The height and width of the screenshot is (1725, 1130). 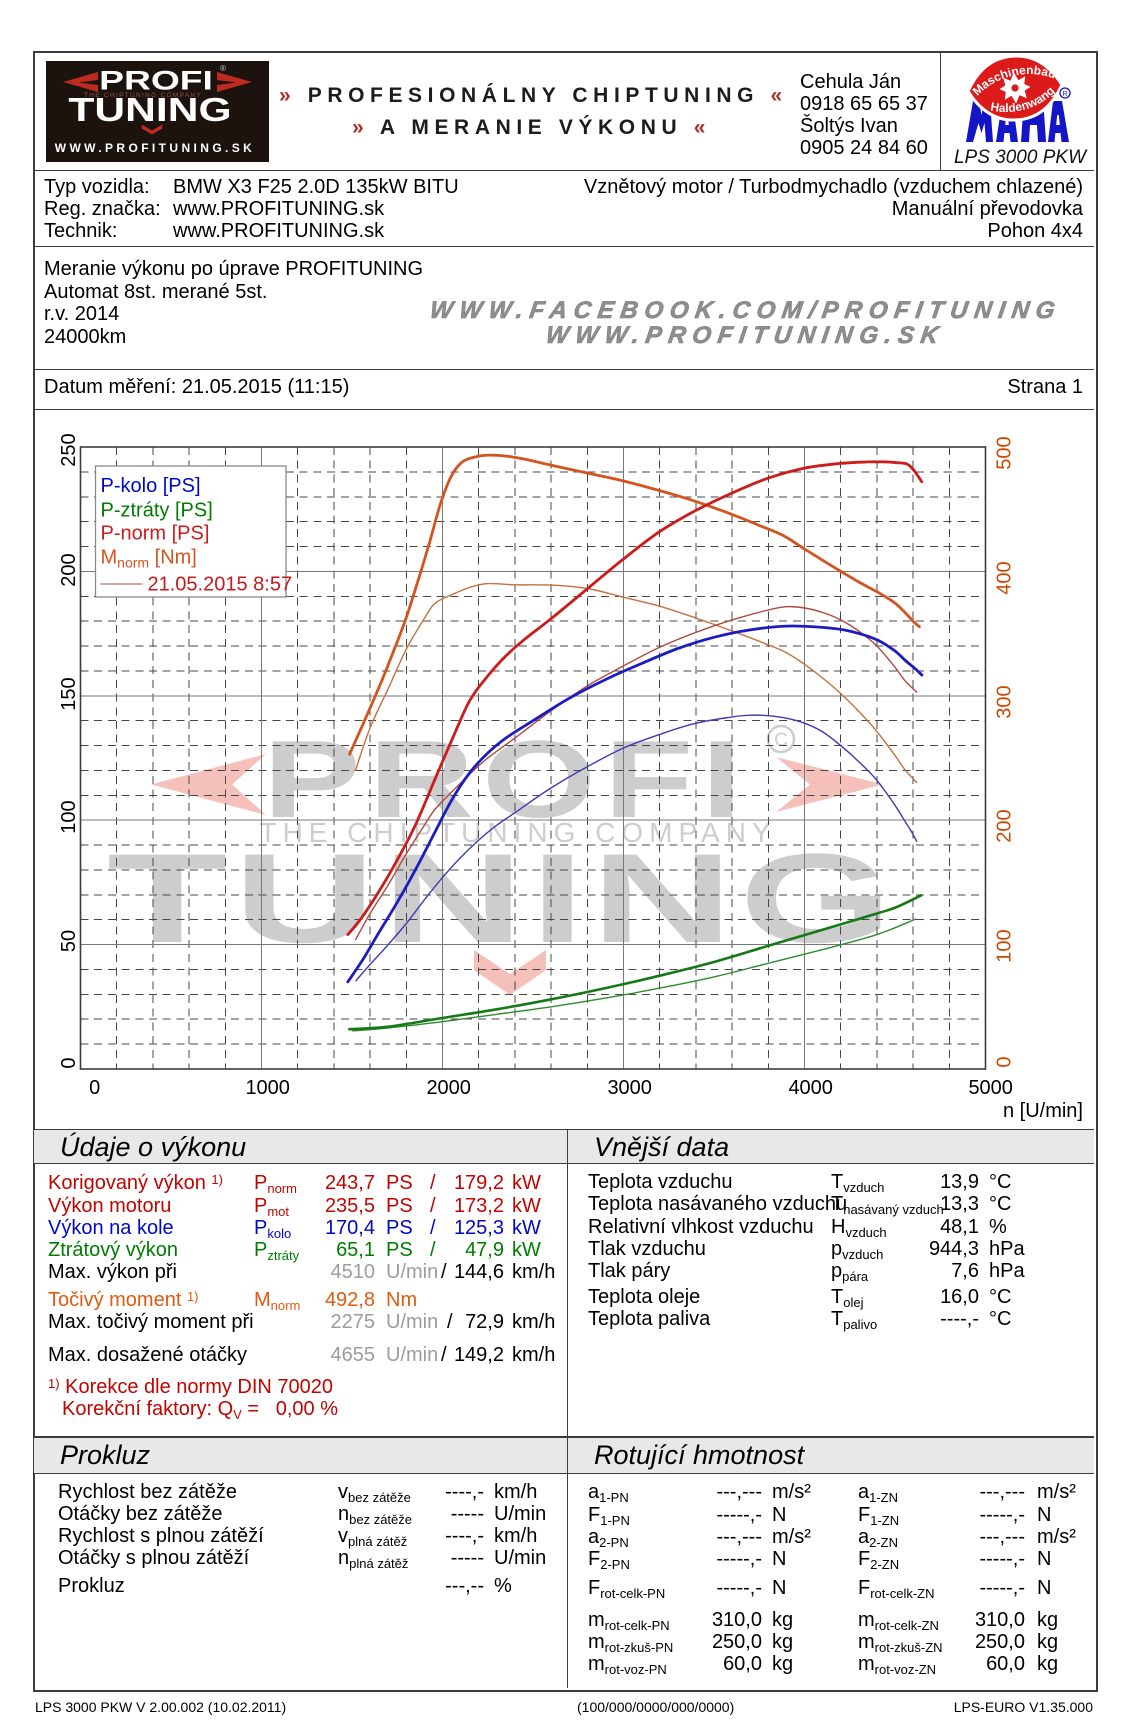 I want to click on svg-text: LPS 3000 PKW, so click(x=1021, y=157).